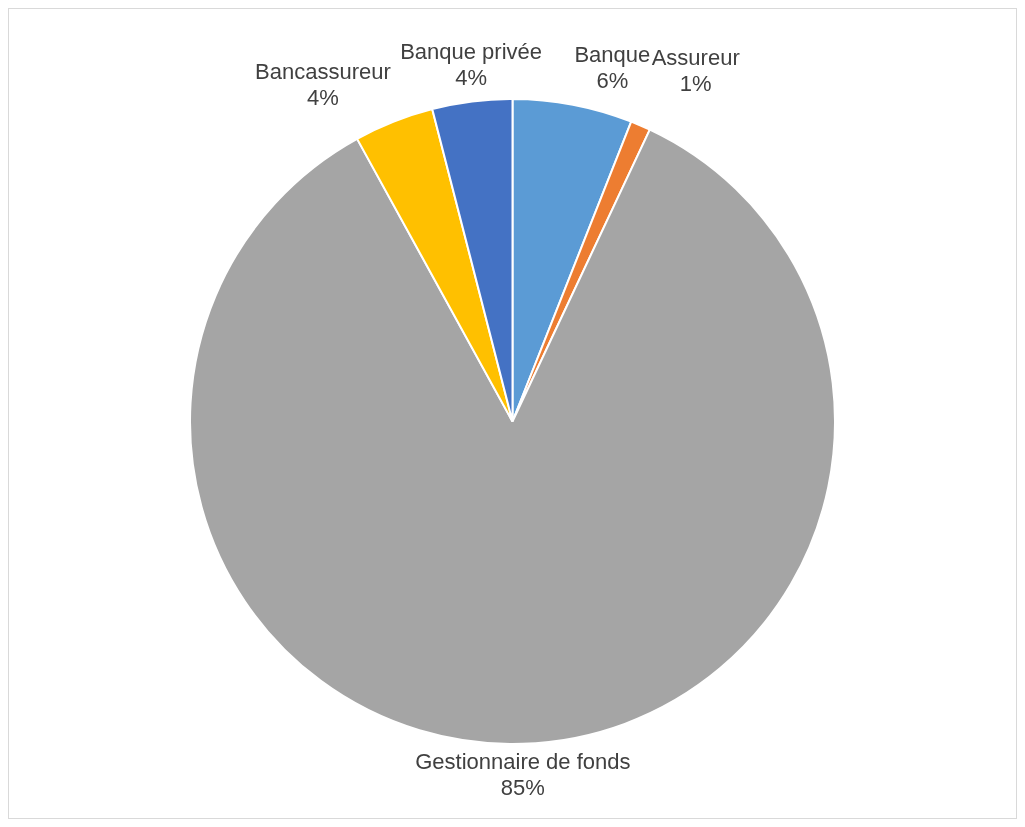 This screenshot has height=827, width=1025. I want to click on slice-label: Gestionnaire de fonds, so click(523, 761).